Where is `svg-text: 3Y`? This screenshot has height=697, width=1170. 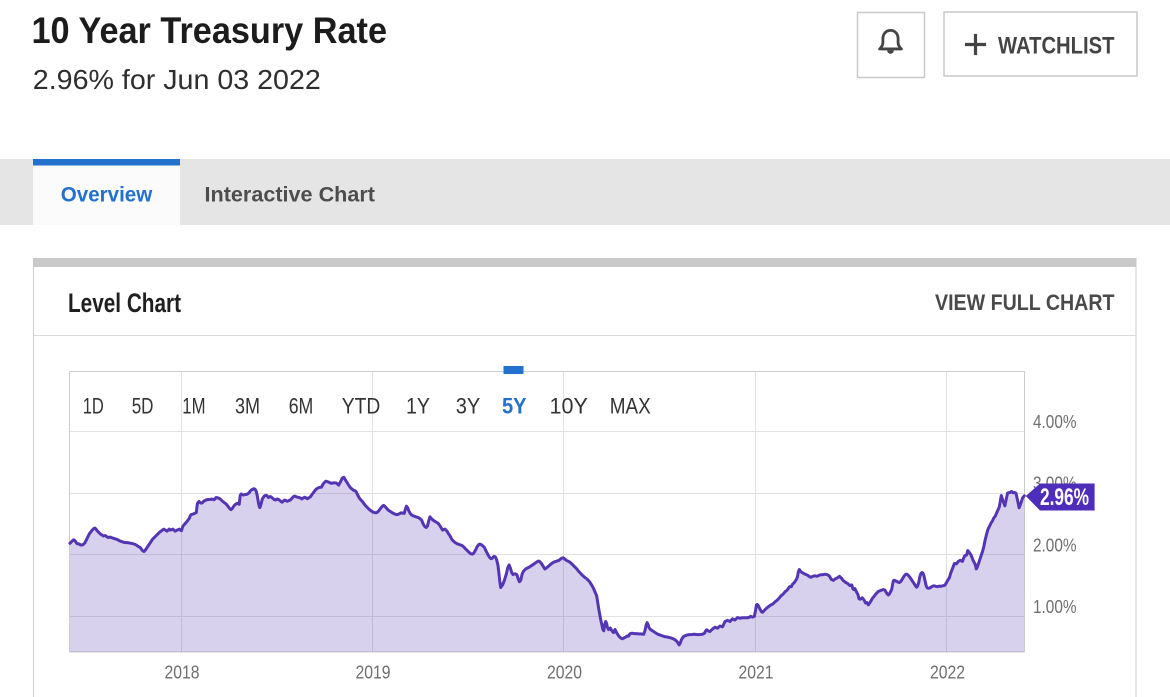
svg-text: 3Y is located at coordinates (468, 406).